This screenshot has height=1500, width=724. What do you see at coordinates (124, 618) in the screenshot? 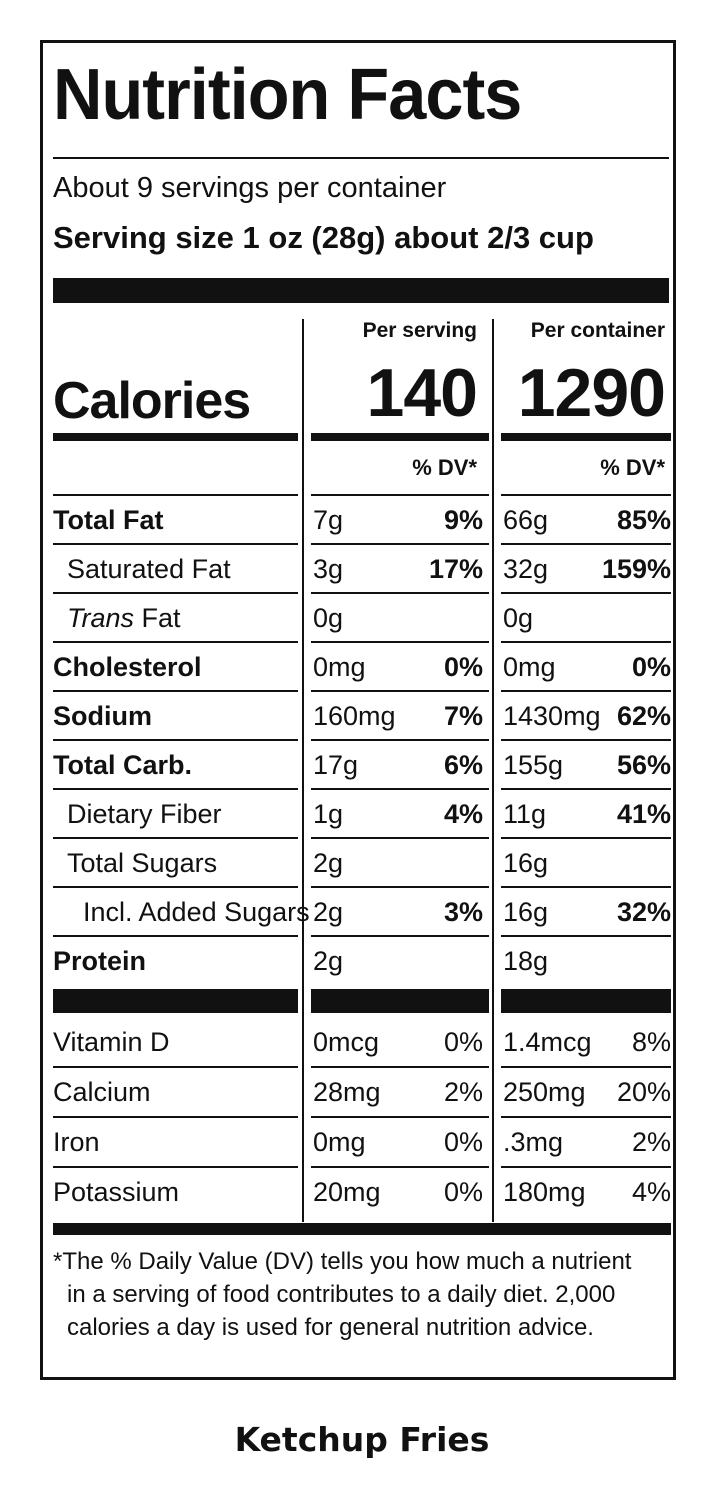
I see `nutrients-name: Trans Fat` at bounding box center [124, 618].